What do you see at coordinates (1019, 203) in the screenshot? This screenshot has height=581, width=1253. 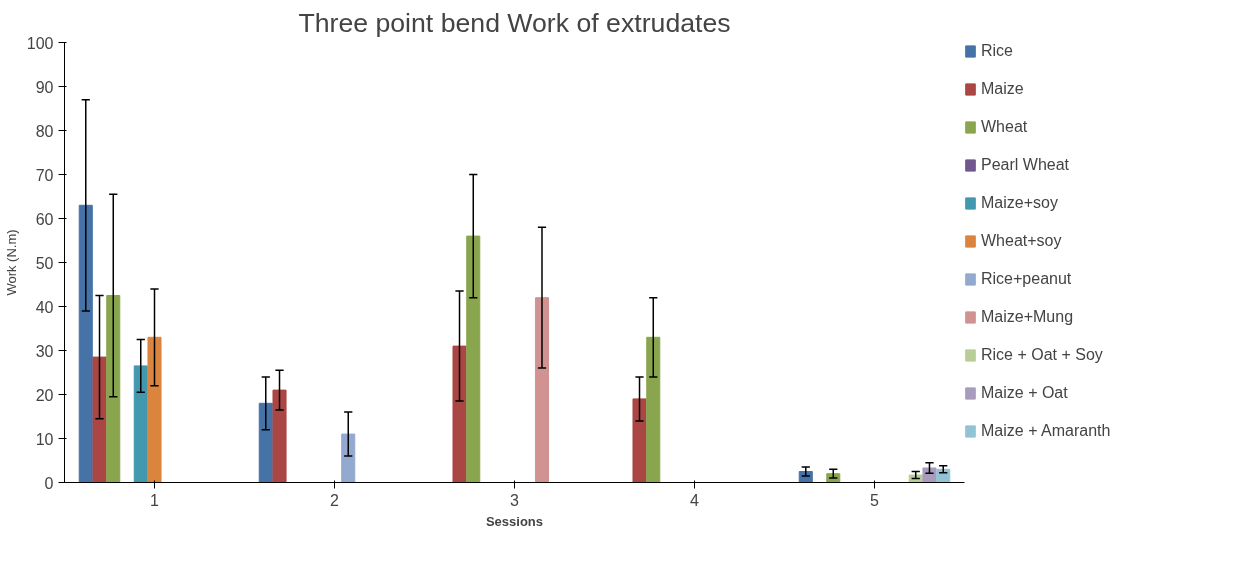 I see `legend-label: Maize+soy` at bounding box center [1019, 203].